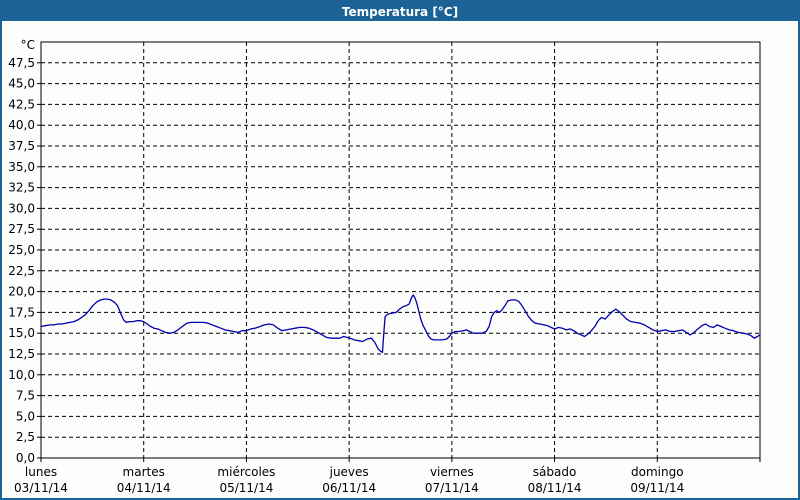 This screenshot has width=800, height=500. I want to click on x-day-name: miércoles, so click(246, 472).